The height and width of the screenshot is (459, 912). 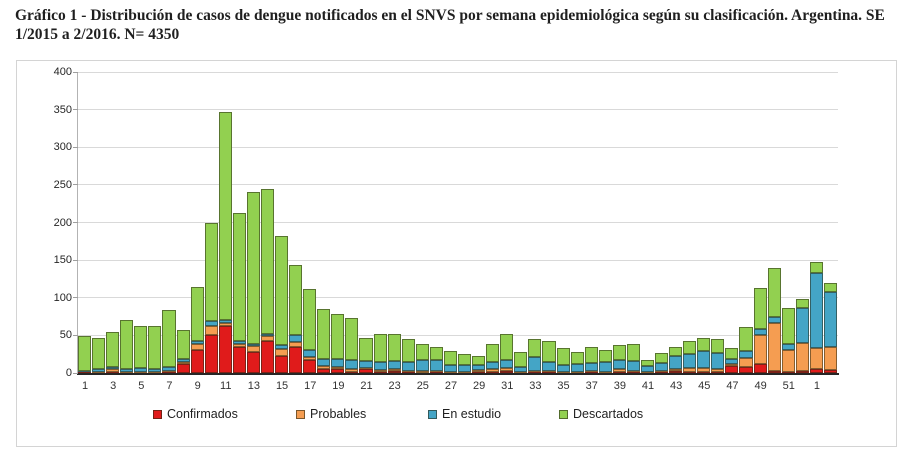 What do you see at coordinates (267, 261) in the screenshot?
I see `bar-segment-descartados-week-14-idx13` at bounding box center [267, 261].